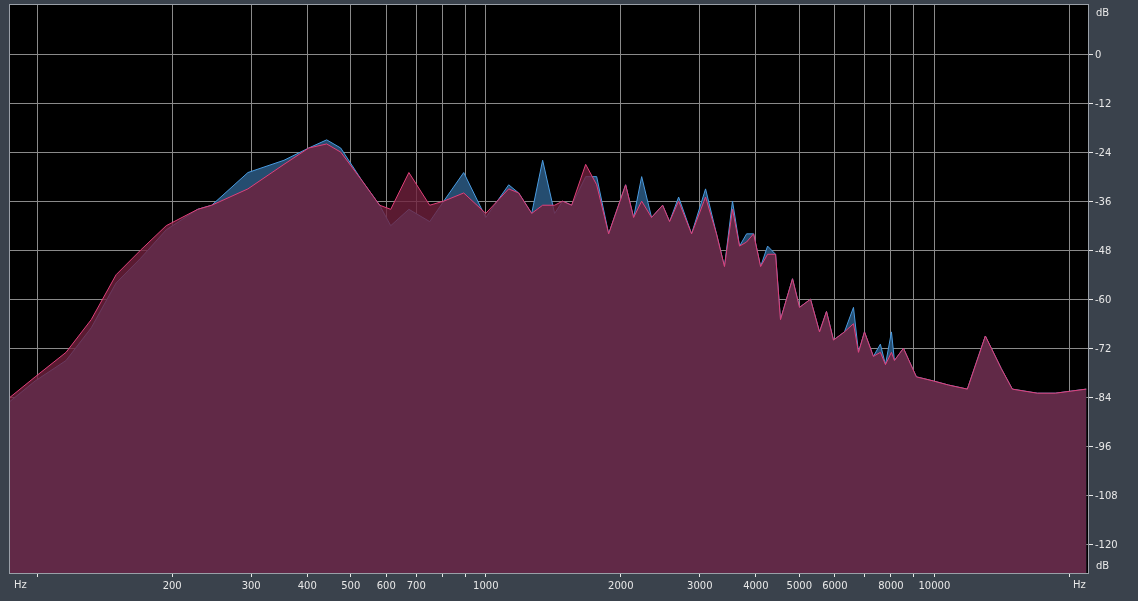 This screenshot has width=1138, height=601. I want to click on x-tick-label: 700, so click(416, 585).